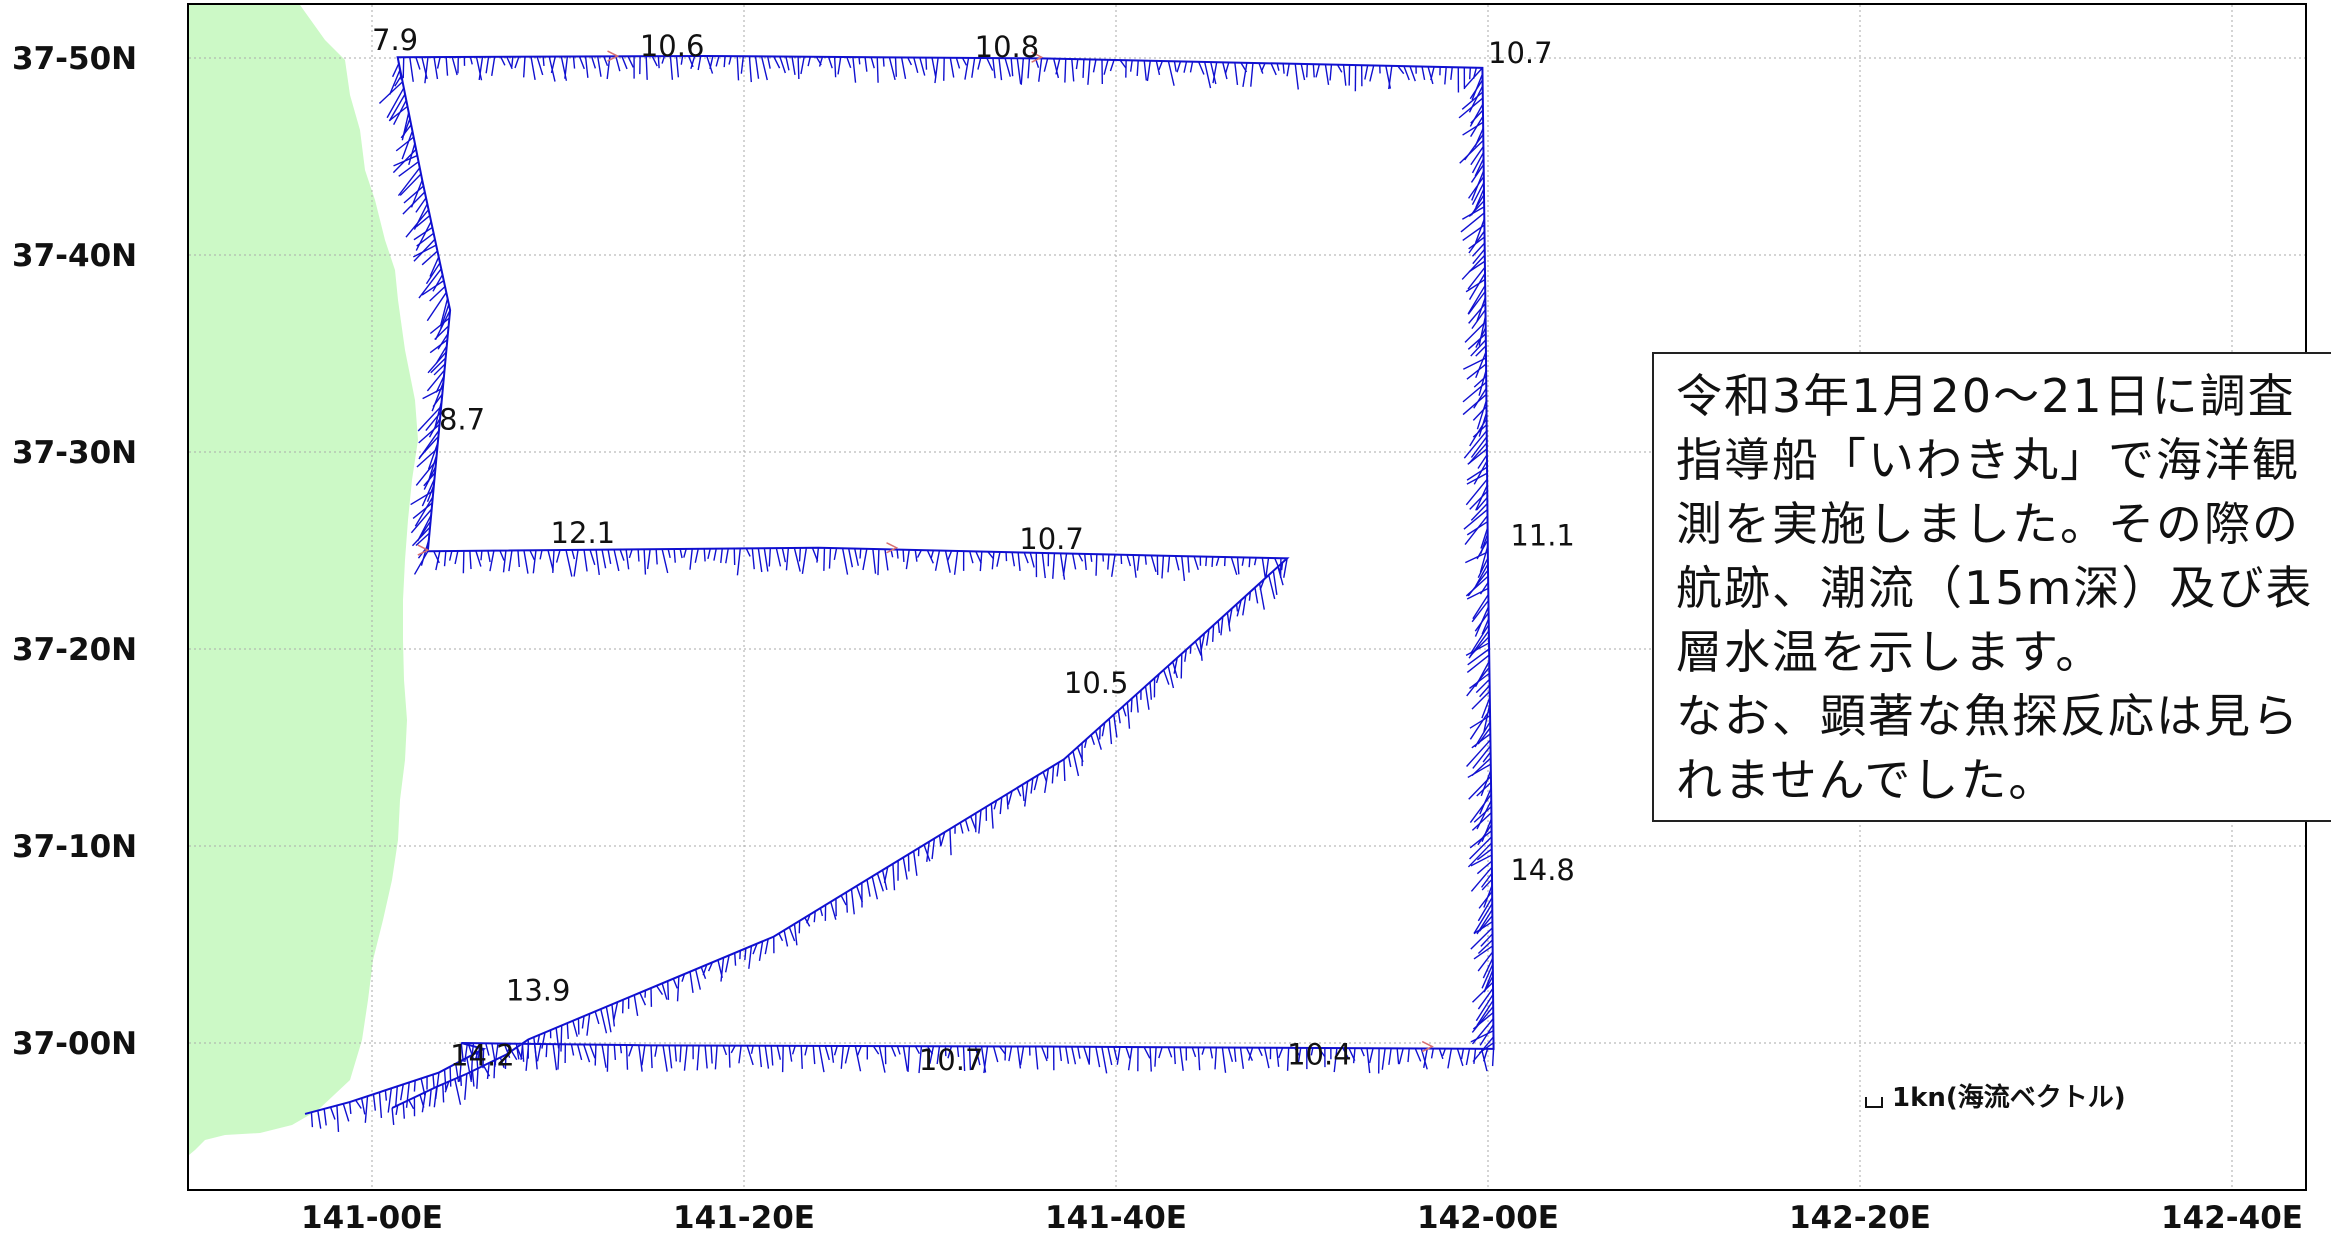 The height and width of the screenshot is (1236, 2331). What do you see at coordinates (1890, 652) in the screenshot?
I see `info-line: 層水温を示します。` at bounding box center [1890, 652].